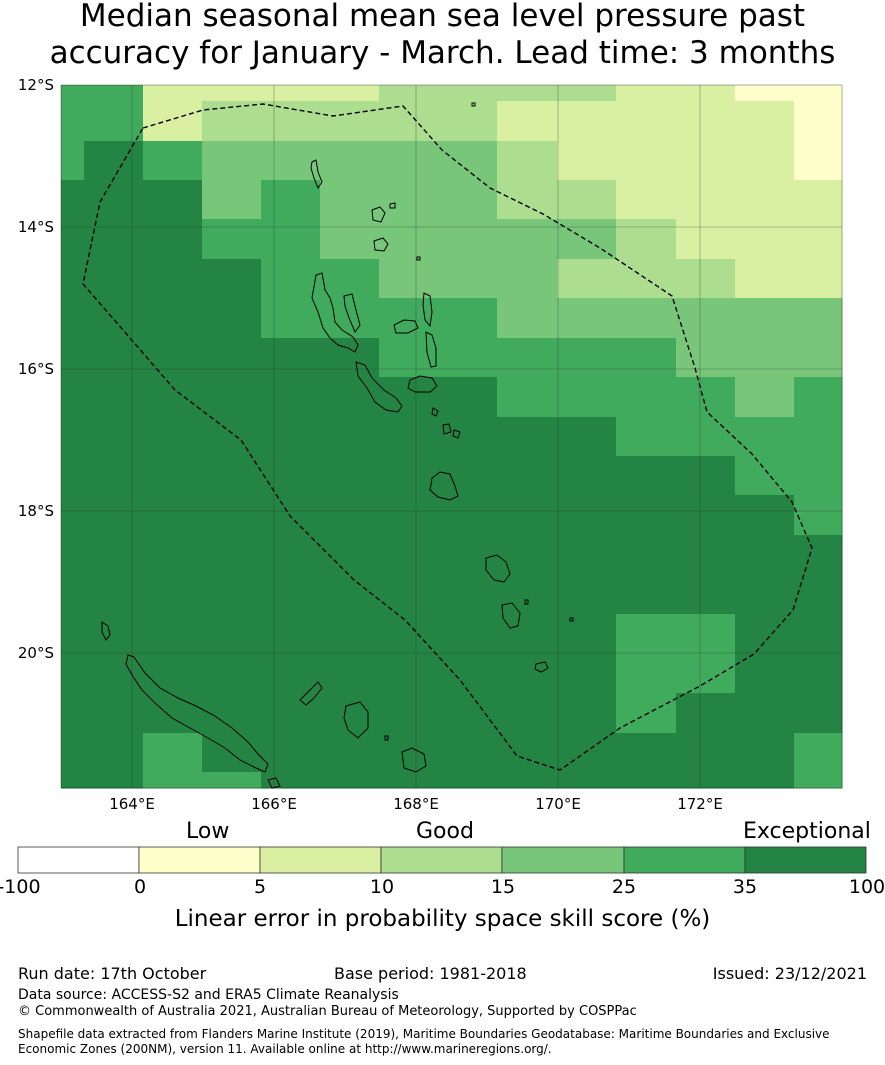  I want to click on lon-label: 168°E, so click(416, 804).